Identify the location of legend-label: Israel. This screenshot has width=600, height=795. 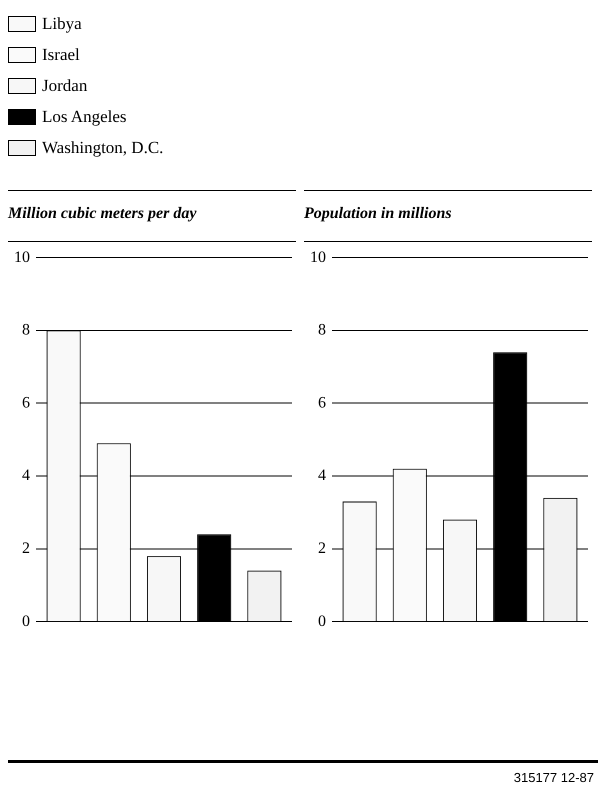
(61, 54).